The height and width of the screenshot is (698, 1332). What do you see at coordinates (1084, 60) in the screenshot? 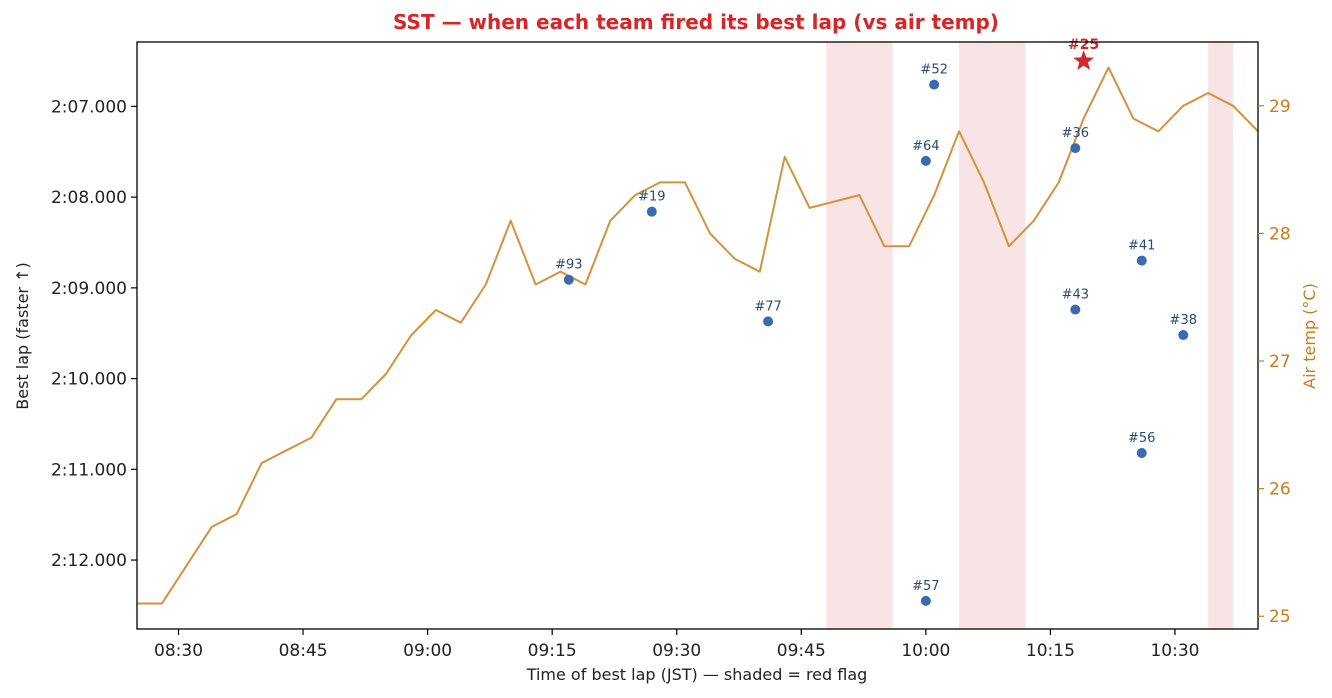
I see `best-lap-star` at bounding box center [1084, 60].